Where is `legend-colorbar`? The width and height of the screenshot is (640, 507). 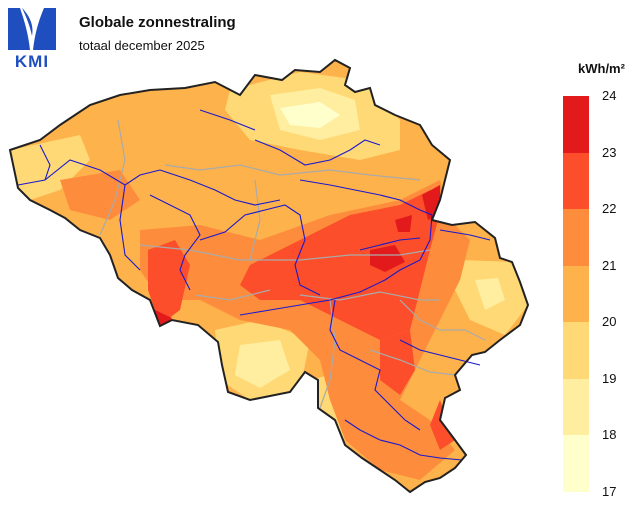
legend-colorbar is located at coordinates (576, 294).